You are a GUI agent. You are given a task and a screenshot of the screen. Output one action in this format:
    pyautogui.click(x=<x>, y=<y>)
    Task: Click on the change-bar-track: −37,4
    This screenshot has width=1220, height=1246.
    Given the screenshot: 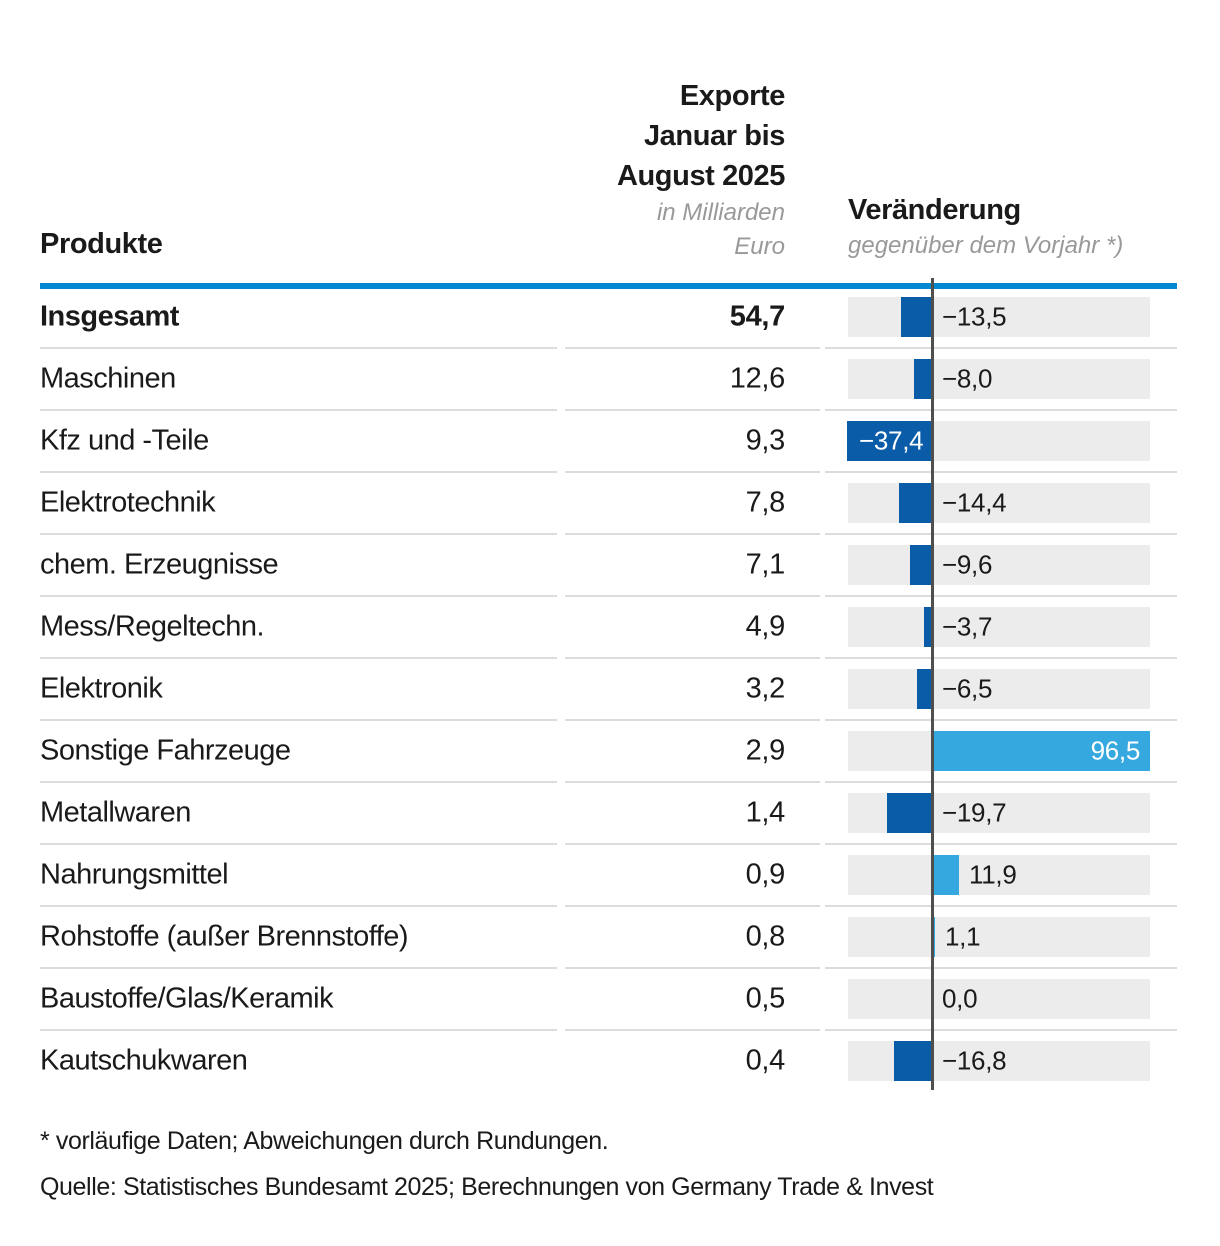 What is the action you would take?
    pyautogui.click(x=998, y=441)
    